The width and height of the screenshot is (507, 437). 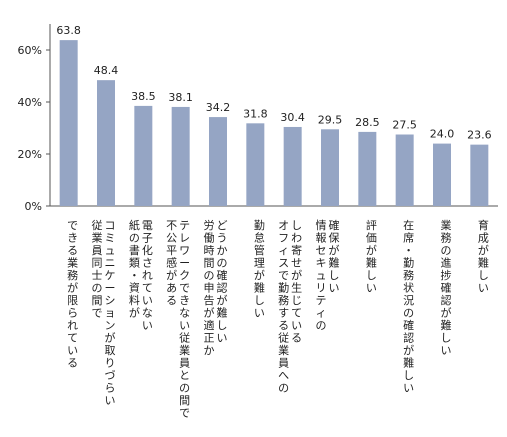 What do you see at coordinates (143, 96) in the screenshot?
I see `data-label: 38.5` at bounding box center [143, 96].